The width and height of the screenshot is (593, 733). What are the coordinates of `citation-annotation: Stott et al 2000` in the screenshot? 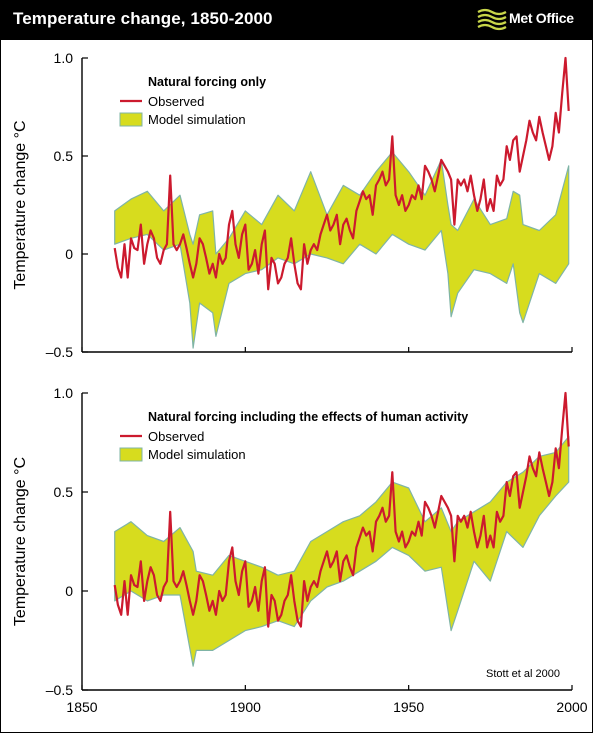 It's located at (523, 674).